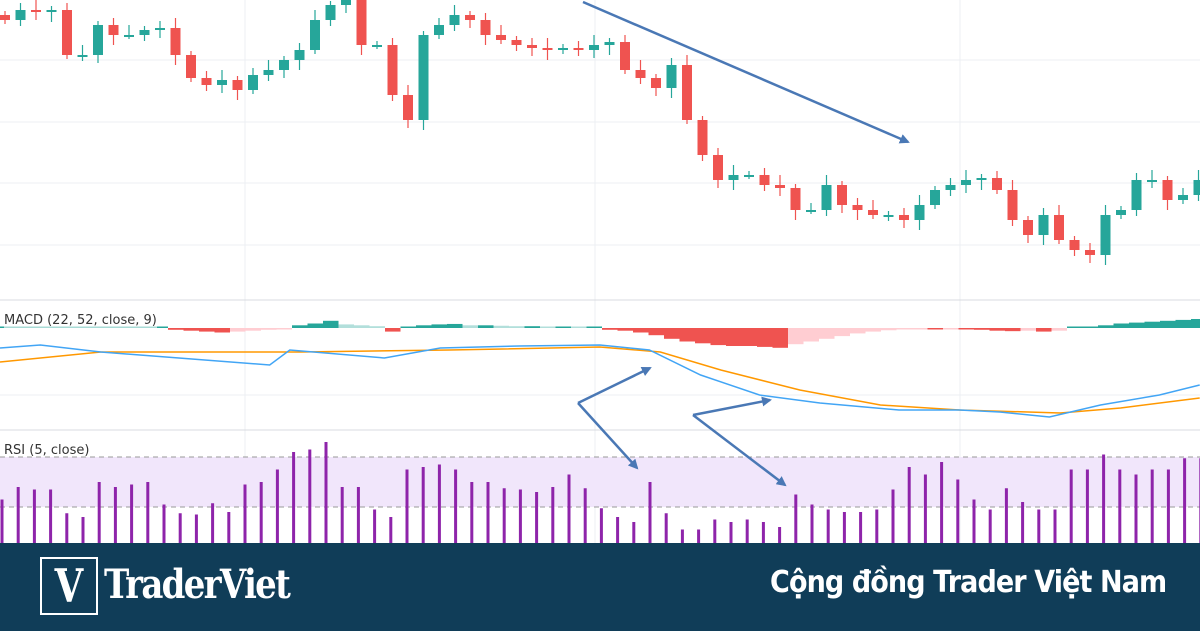 The image size is (1200, 631). I want to click on macd-line, so click(600, 381).